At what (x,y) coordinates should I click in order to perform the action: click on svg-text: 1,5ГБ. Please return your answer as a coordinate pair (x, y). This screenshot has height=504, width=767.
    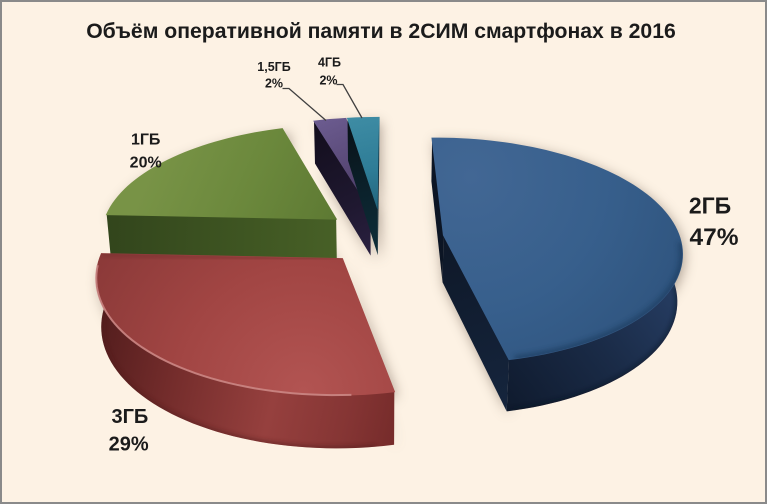
    Looking at the image, I should click on (273, 67).